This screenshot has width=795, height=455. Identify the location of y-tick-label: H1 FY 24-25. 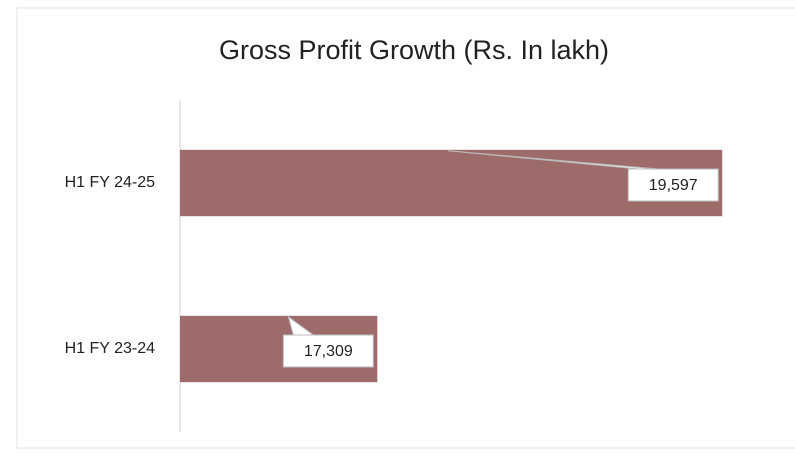
(110, 182).